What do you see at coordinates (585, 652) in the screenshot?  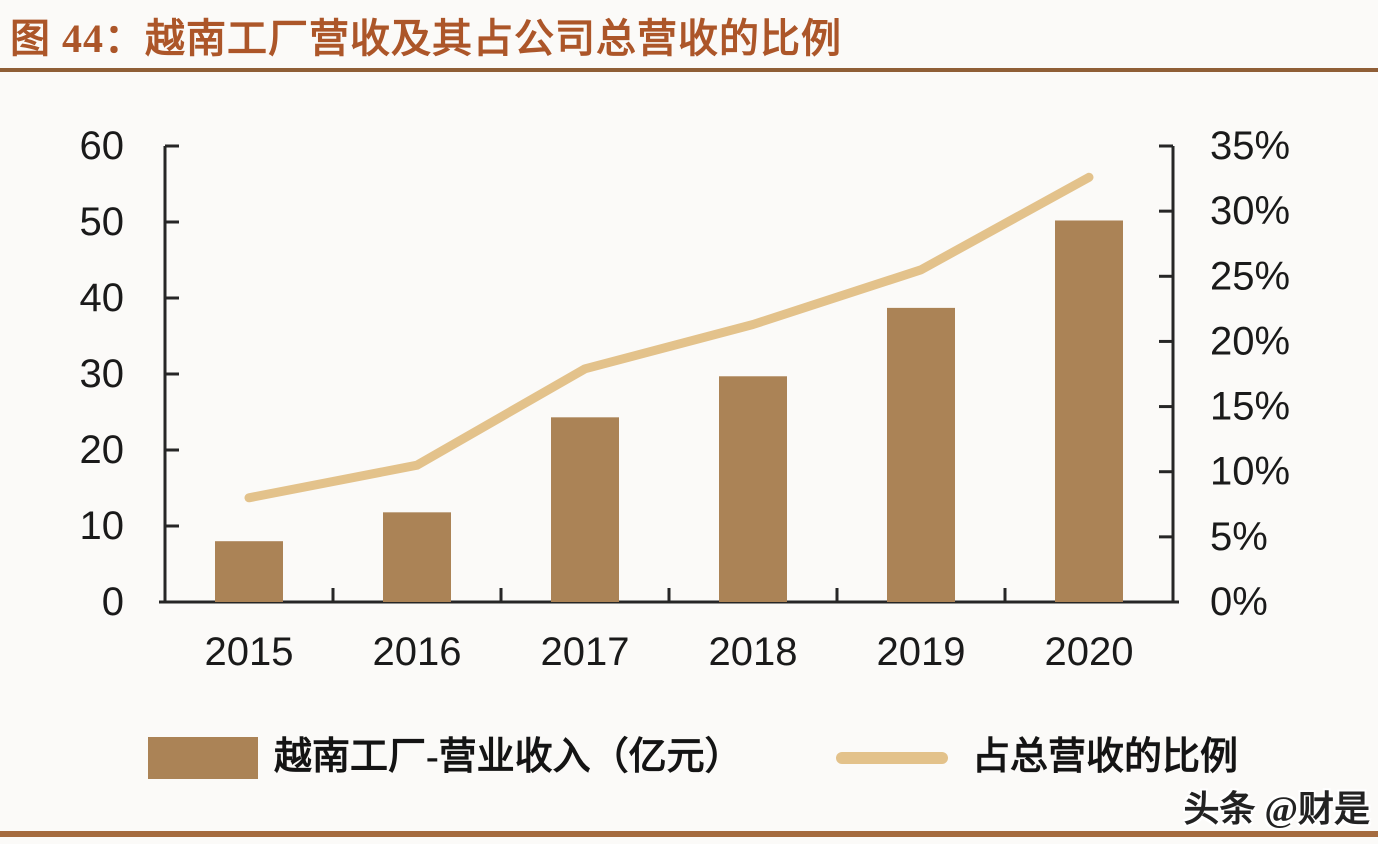 I see `x-tick-label-2017: 2017` at bounding box center [585, 652].